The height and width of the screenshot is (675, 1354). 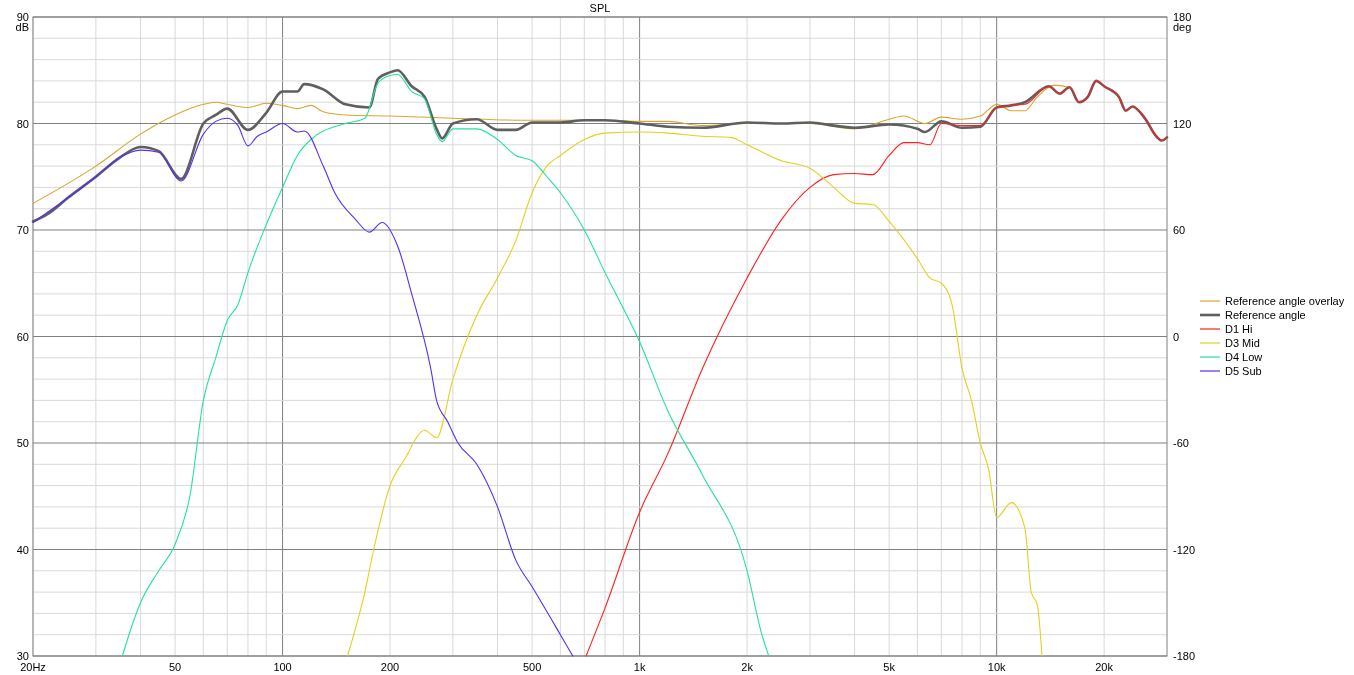 What do you see at coordinates (22, 27) in the screenshot?
I see `y-axis-title: dB` at bounding box center [22, 27].